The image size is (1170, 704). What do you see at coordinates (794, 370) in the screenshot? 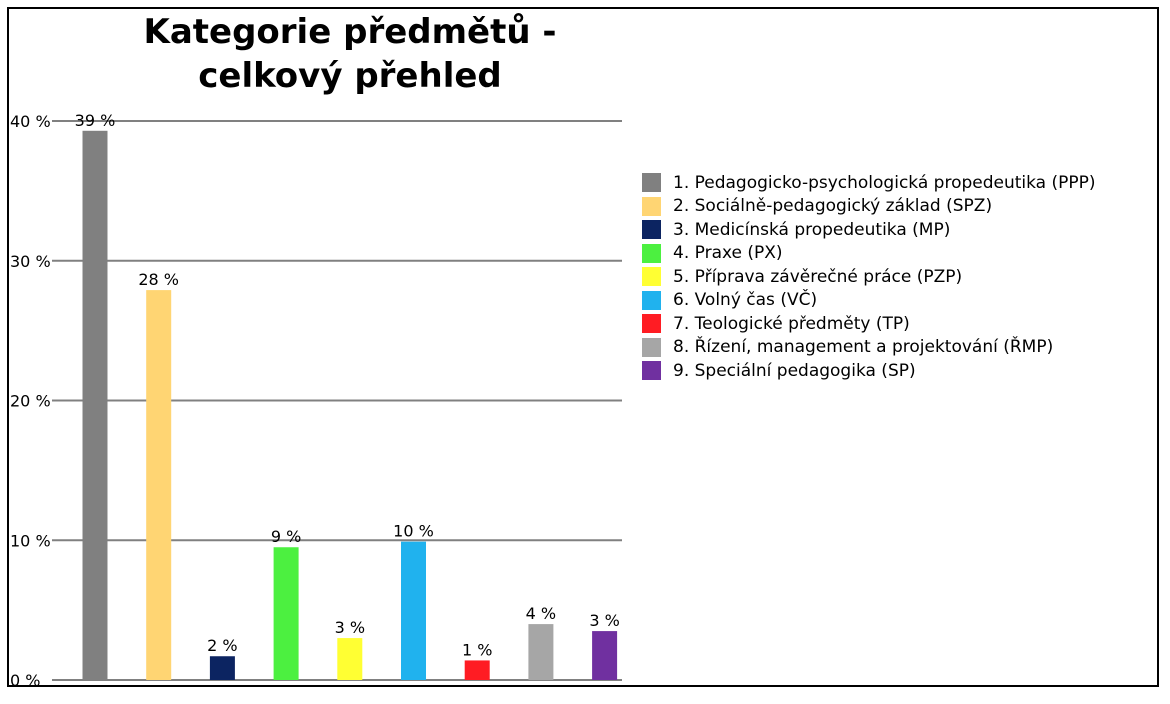
I see `legend-label: 9. Speciální pedagogika (SP)` at bounding box center [794, 370].